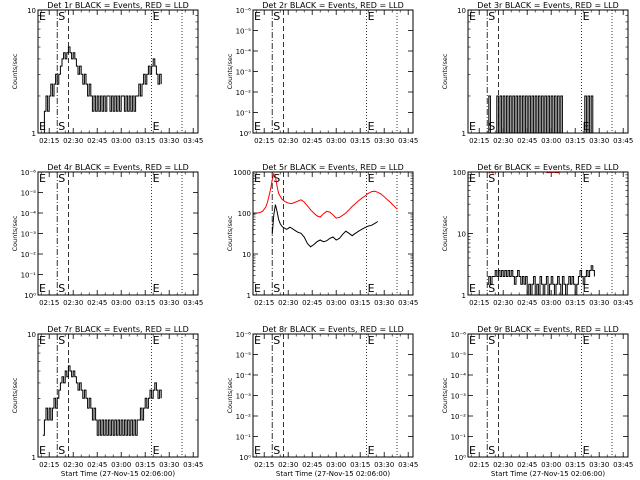 The height and width of the screenshot is (480, 640). What do you see at coordinates (333, 5) in the screenshot?
I see `panel-title: Det 2r BLACK = Events, RED = LLD` at bounding box center [333, 5].